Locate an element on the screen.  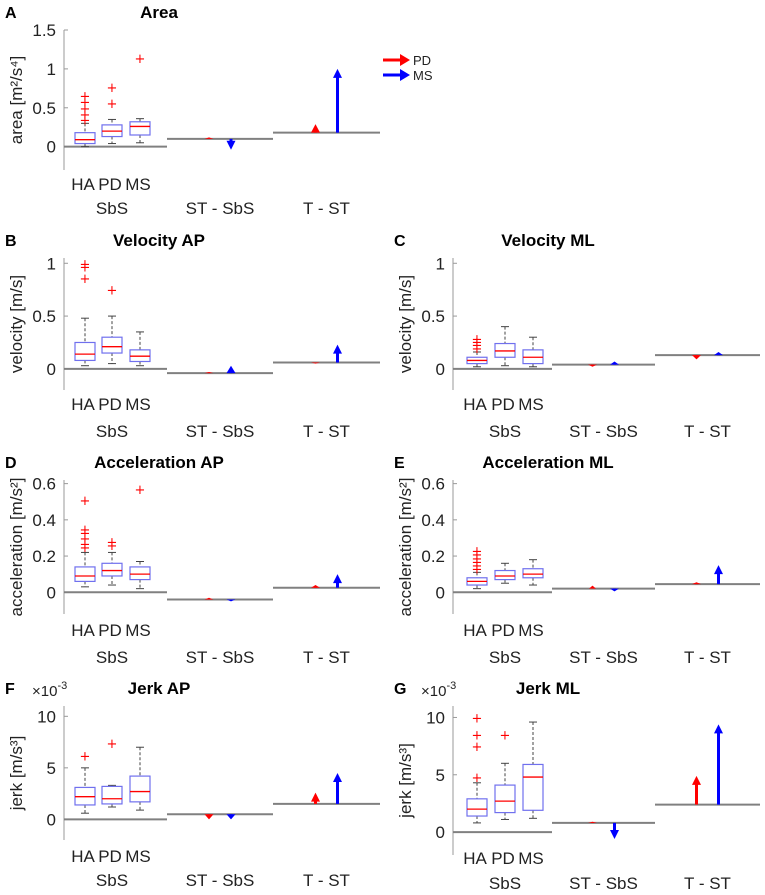
x-category-PD-A: PD is located at coordinates (110, 184).